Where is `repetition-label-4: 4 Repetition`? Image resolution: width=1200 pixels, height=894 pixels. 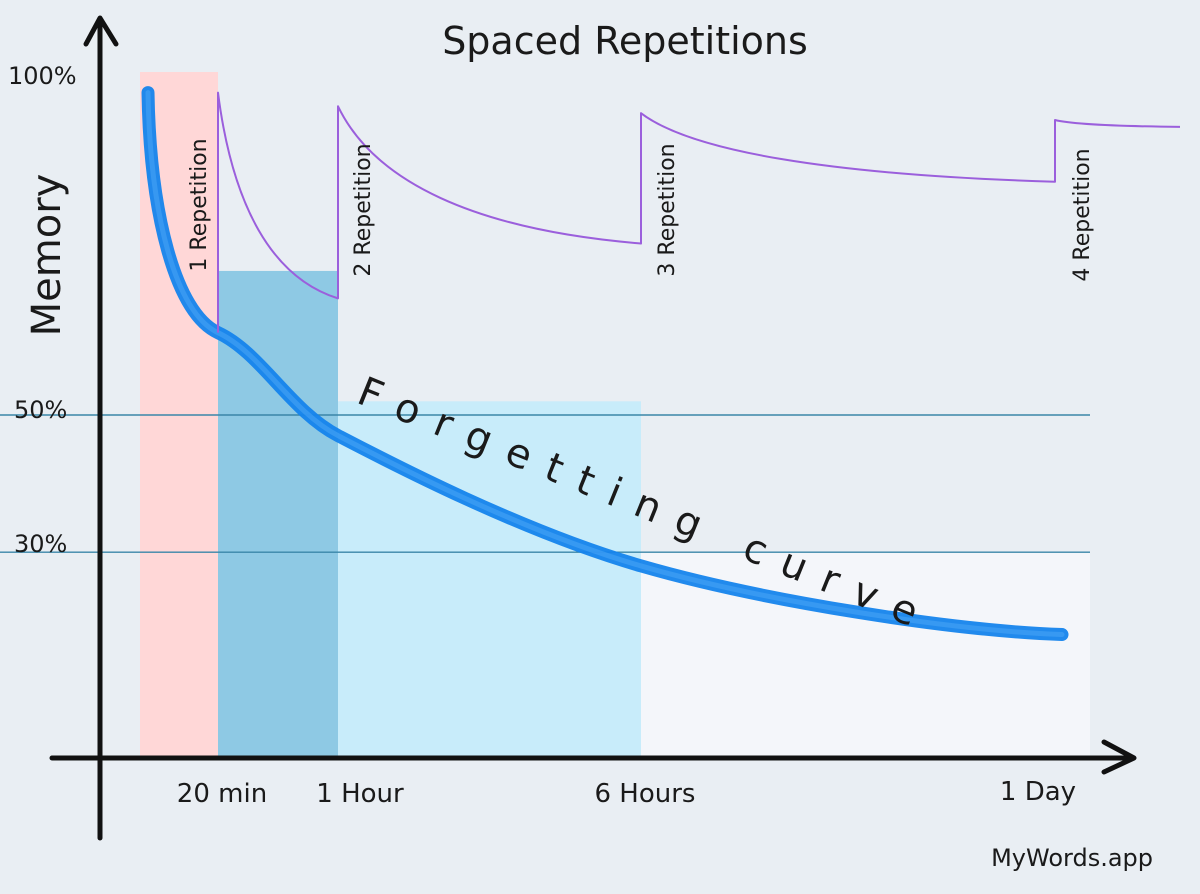 repetition-label-4: 4 Repetition is located at coordinates (1082, 214).